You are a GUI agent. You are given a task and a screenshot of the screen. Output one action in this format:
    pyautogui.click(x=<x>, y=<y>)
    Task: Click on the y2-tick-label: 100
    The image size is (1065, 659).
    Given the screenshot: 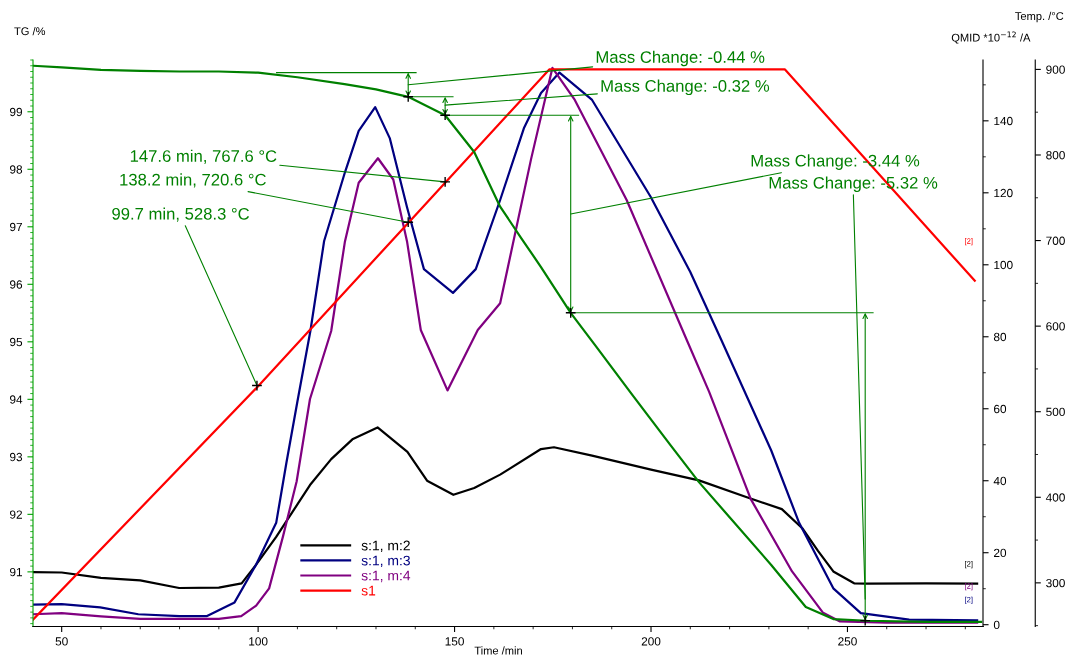 What is the action you would take?
    pyautogui.click(x=1003, y=265)
    